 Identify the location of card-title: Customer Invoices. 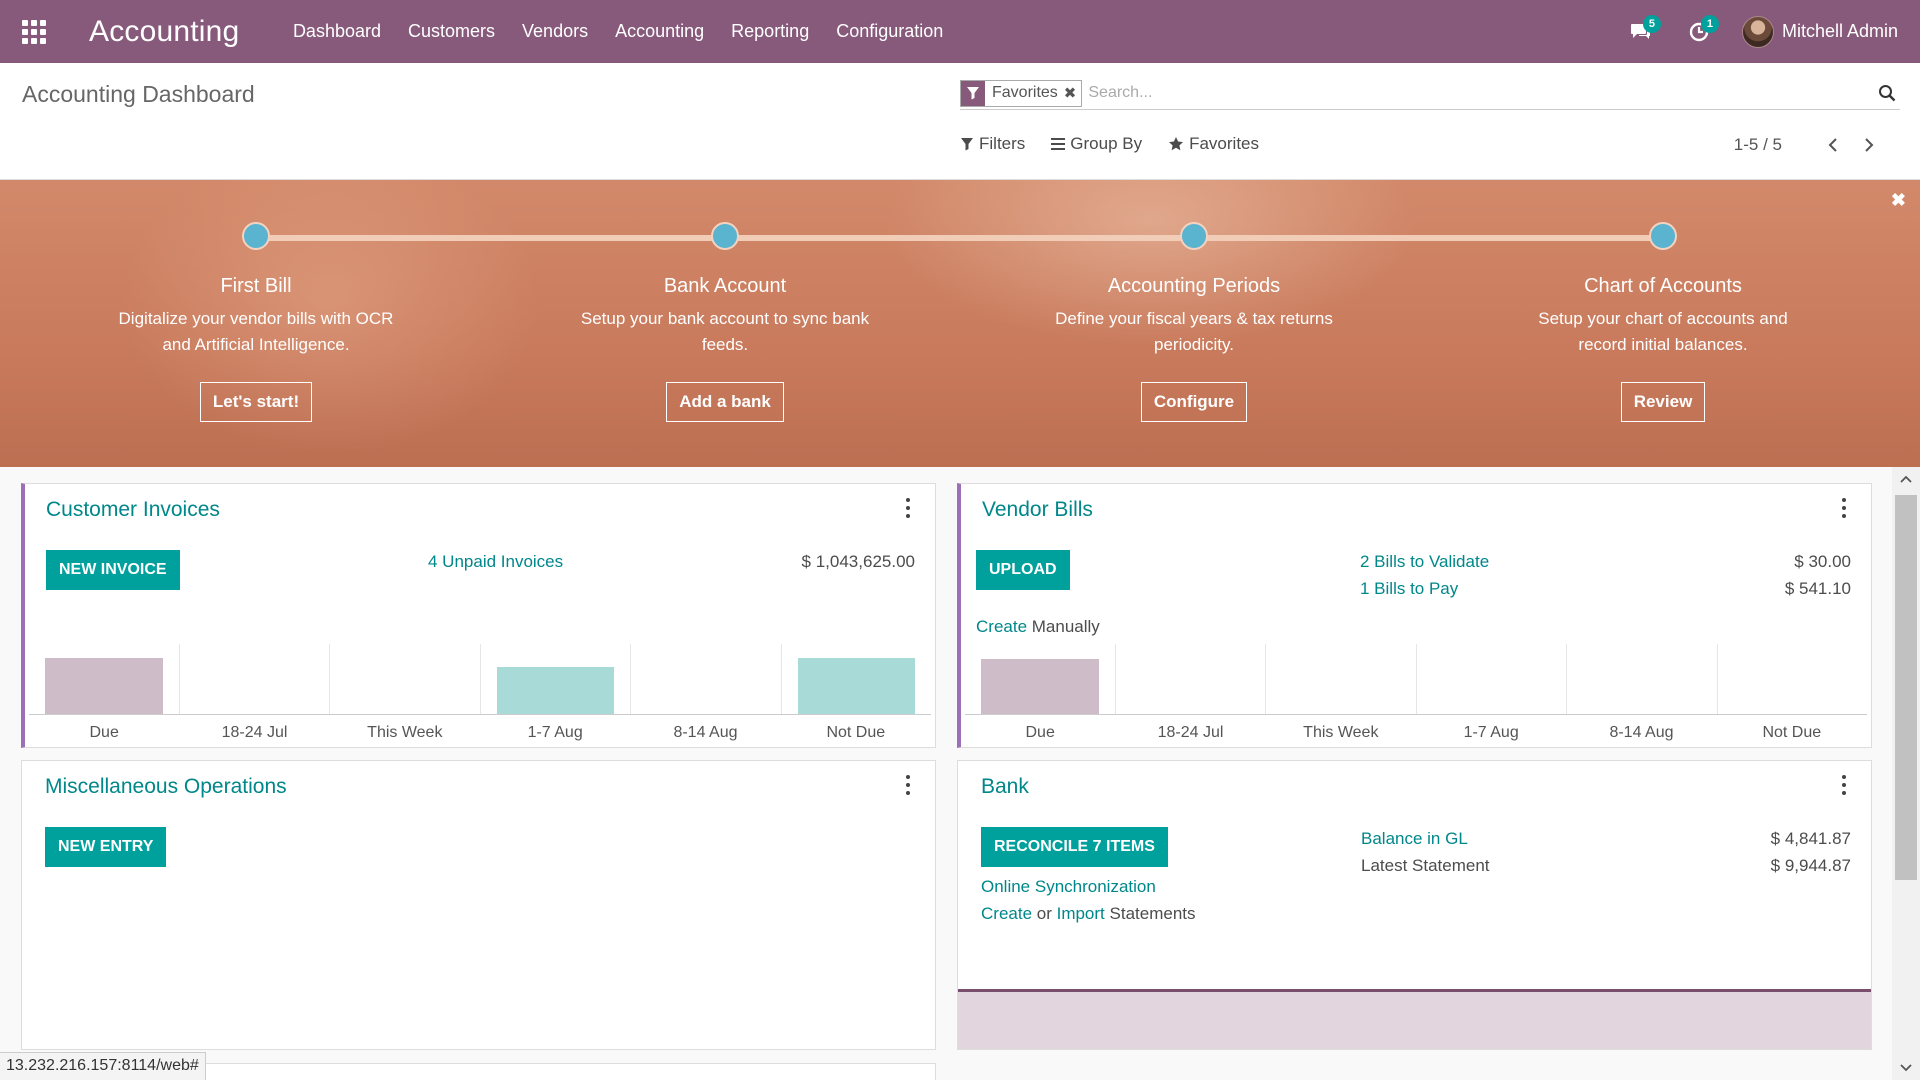
(133, 509).